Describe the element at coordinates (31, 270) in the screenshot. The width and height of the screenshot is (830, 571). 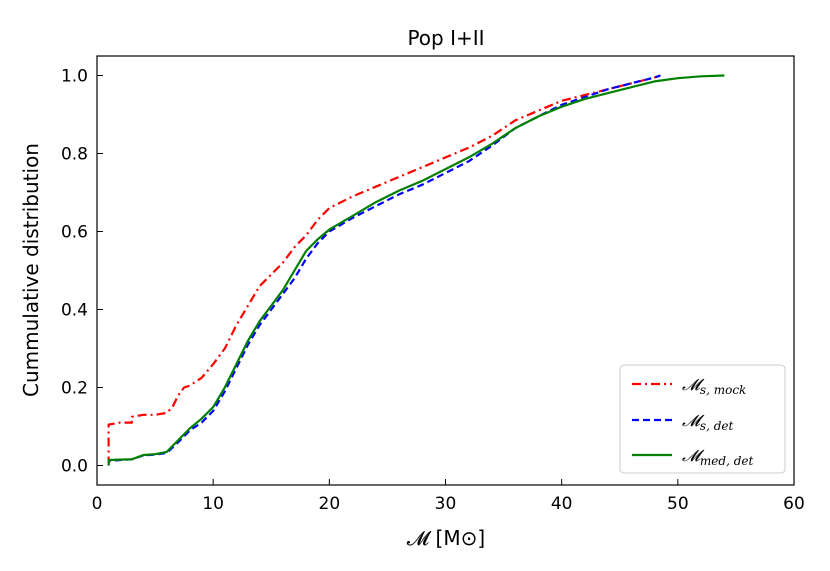
I see `y-axis-label: Cummulative distribution` at that location.